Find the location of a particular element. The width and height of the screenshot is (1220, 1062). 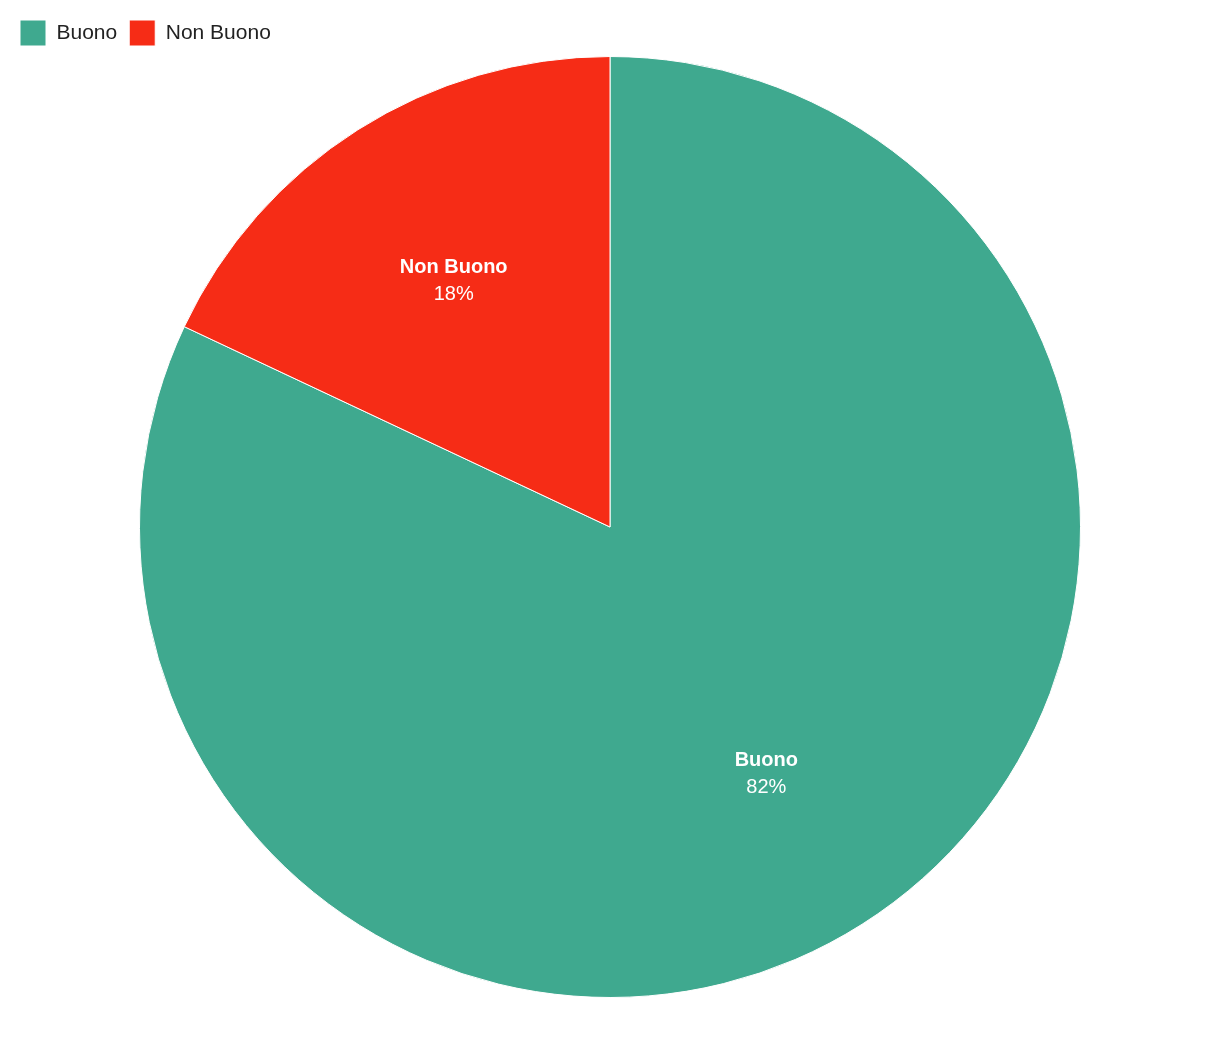

legend-label: Buono is located at coordinates (87, 31).